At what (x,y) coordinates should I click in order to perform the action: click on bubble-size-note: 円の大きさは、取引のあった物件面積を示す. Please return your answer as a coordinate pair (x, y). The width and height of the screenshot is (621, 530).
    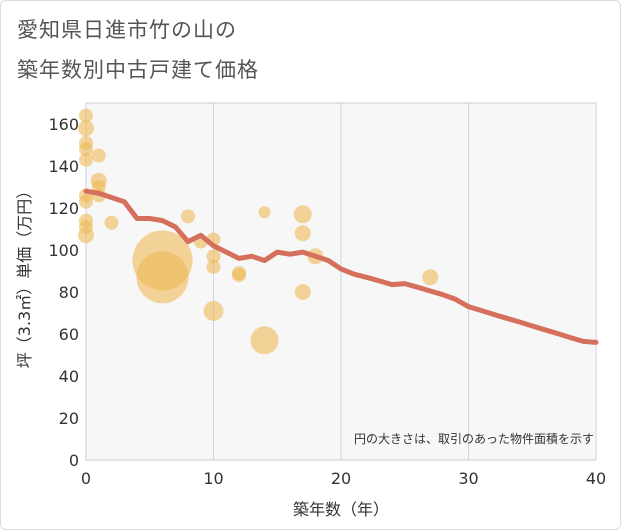
    Looking at the image, I should click on (474, 438).